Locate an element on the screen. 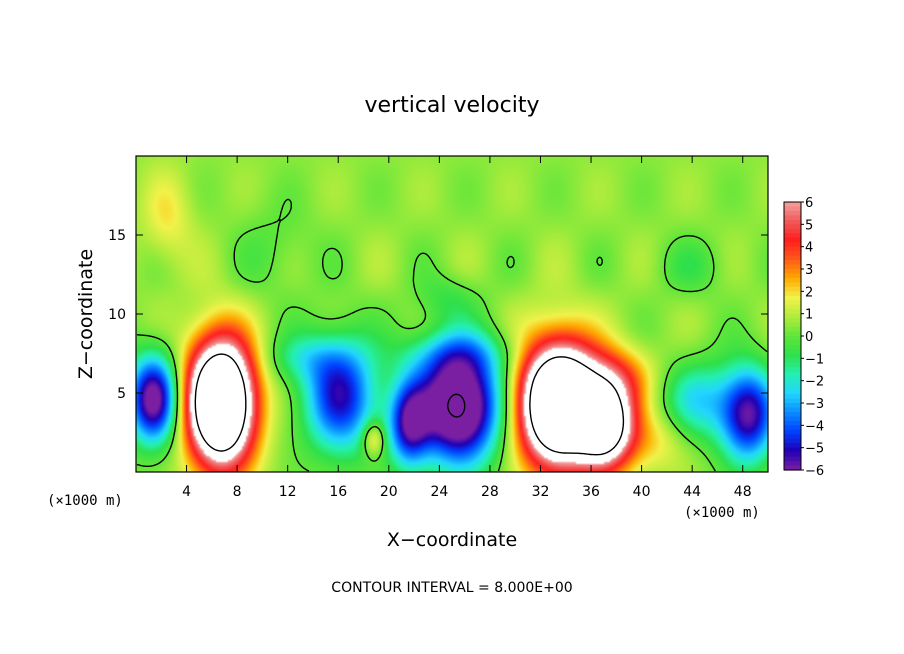  x-tick-label: 12 is located at coordinates (288, 492).